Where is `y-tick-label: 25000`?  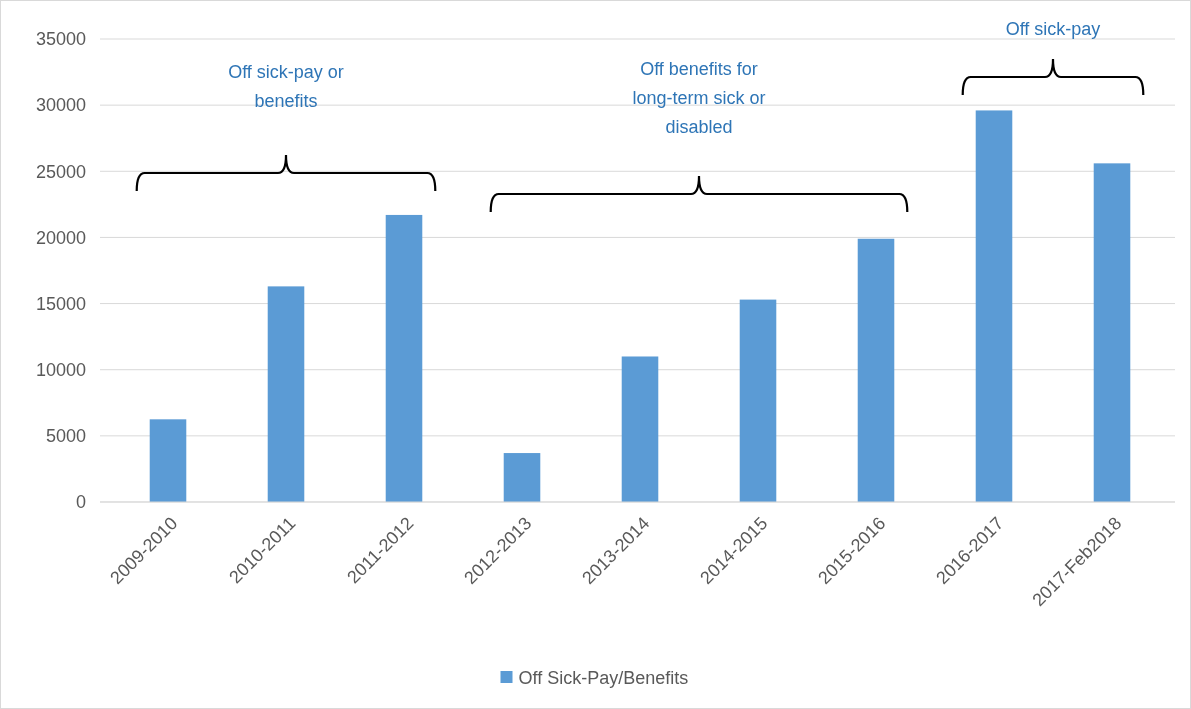 y-tick-label: 25000 is located at coordinates (60, 171).